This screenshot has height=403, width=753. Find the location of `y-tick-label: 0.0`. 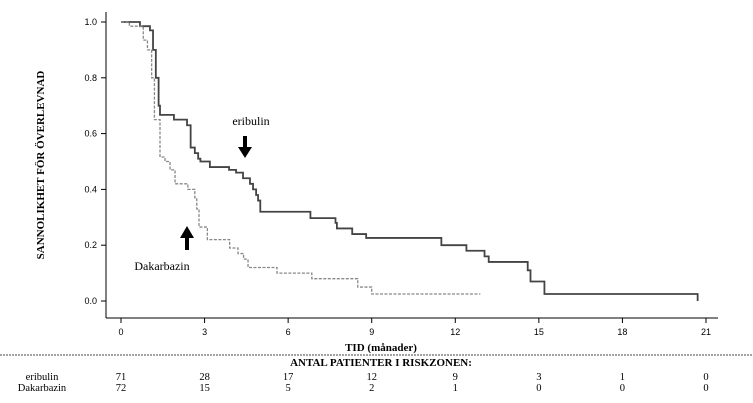

y-tick-label: 0.0 is located at coordinates (90, 301).